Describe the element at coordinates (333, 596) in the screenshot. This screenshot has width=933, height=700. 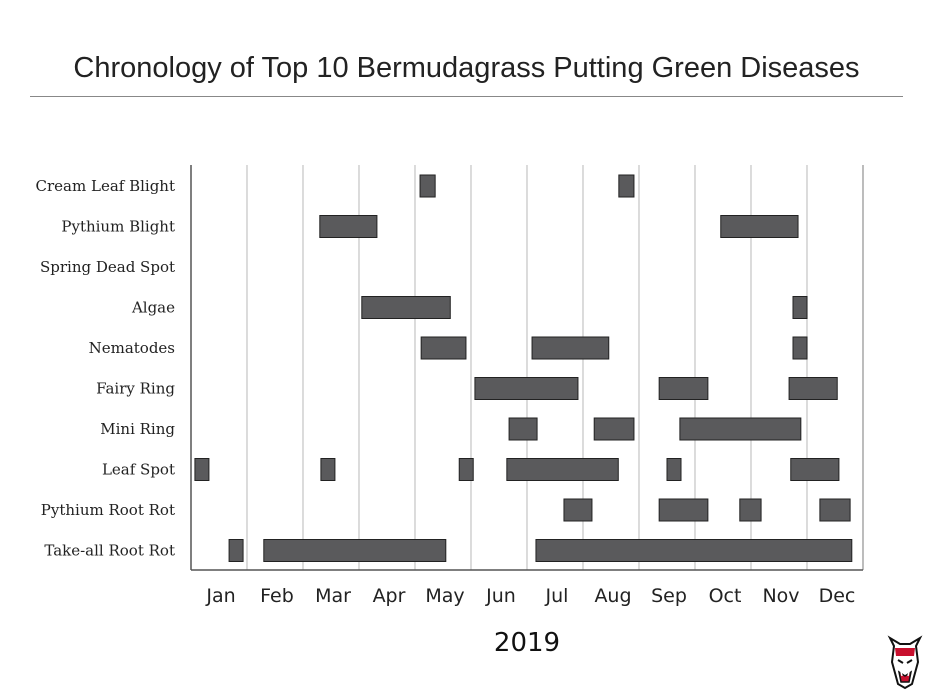
I see `x-tick-label: Mar` at that location.